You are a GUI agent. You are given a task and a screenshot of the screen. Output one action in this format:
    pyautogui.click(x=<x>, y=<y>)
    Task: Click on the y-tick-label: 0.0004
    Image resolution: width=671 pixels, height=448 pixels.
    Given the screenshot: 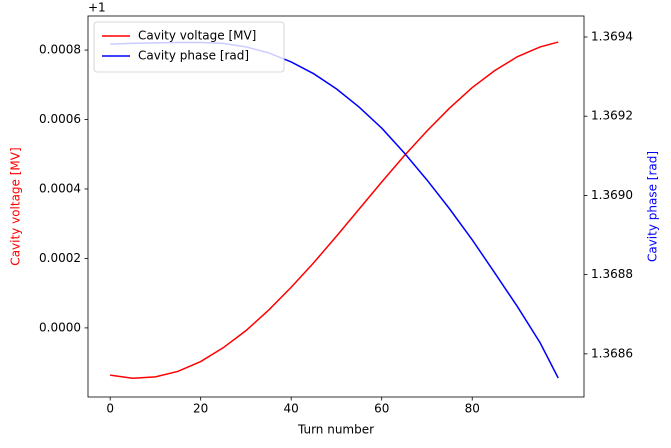 What is the action you would take?
    pyautogui.click(x=60, y=188)
    